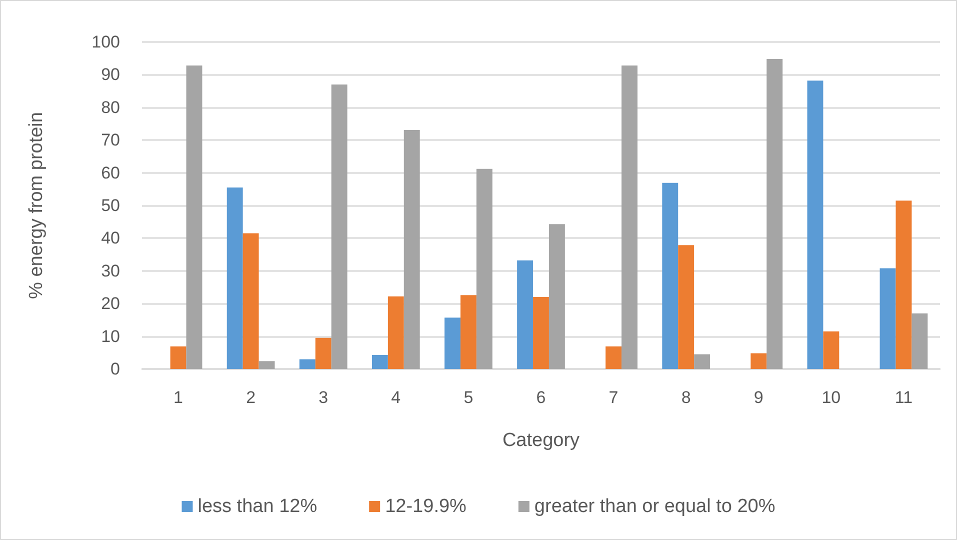 The image size is (957, 540). What do you see at coordinates (323, 397) in the screenshot?
I see `x-tick-label: 3` at bounding box center [323, 397].